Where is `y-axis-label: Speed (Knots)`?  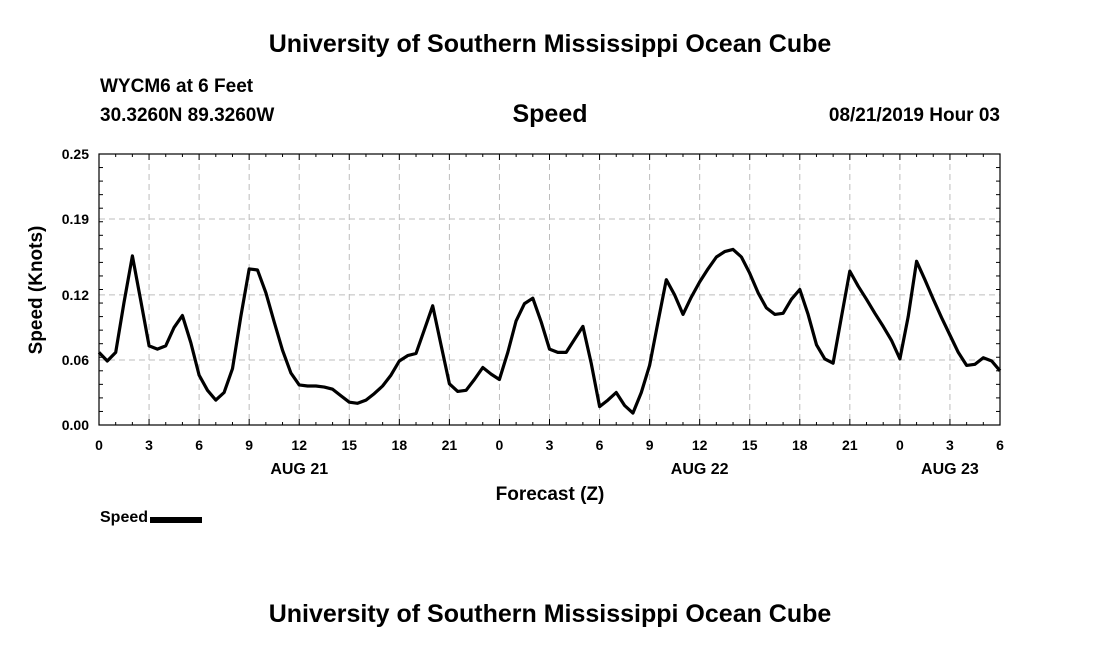
y-axis-label: Speed (Knots) is located at coordinates (36, 290).